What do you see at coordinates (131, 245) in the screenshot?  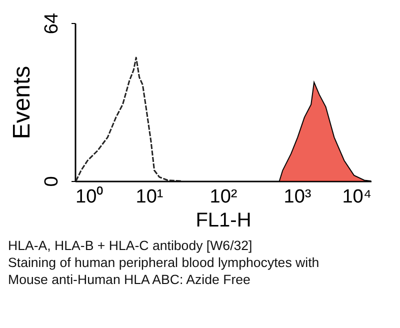 I see `text: HLA-A, HLA-B + HLA-C antibody [W6/32]` at bounding box center [131, 245].